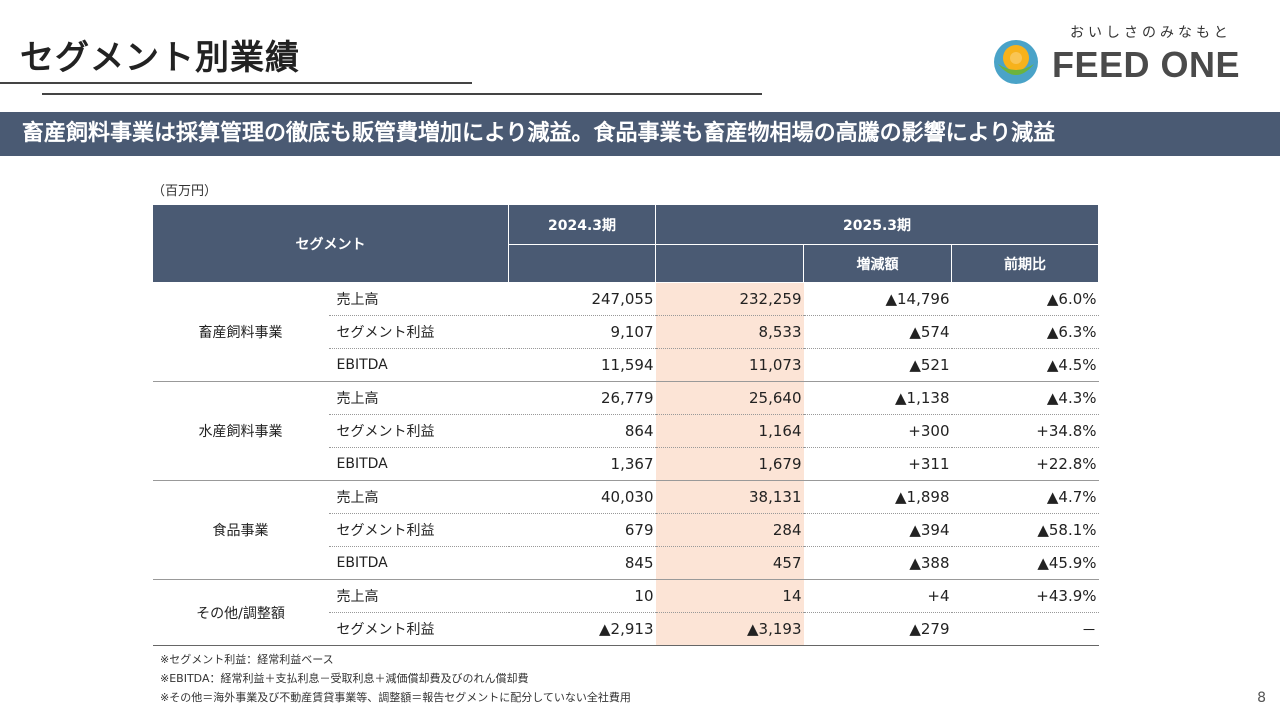  I want to click on value-fy2025: 38,131, so click(729, 497).